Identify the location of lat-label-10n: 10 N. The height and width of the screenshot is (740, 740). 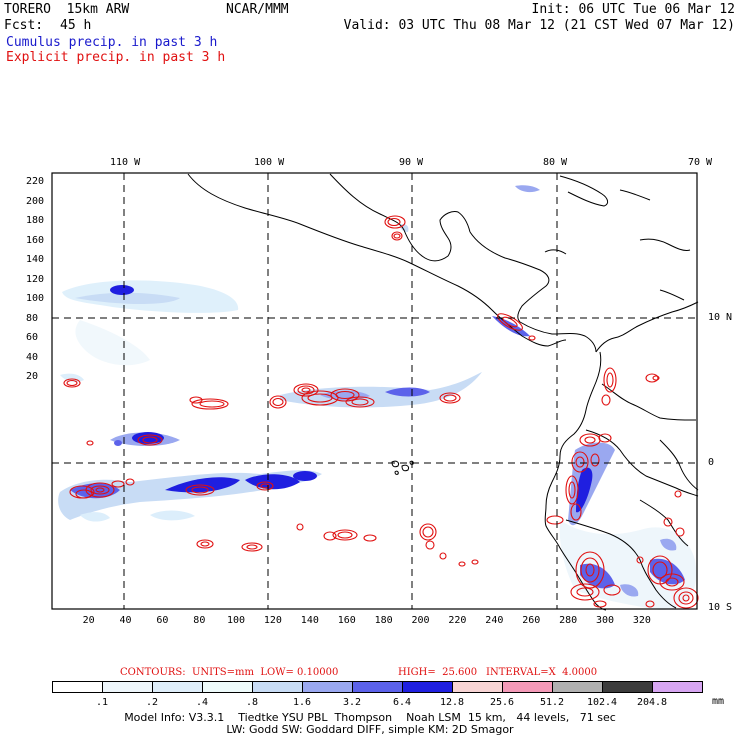
(720, 317).